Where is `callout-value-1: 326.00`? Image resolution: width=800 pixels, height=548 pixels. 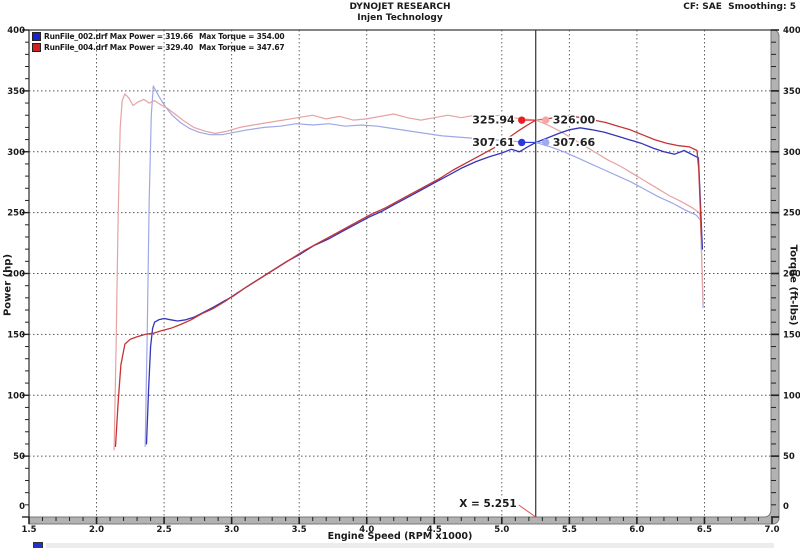 callout-value-1: 326.00 is located at coordinates (574, 120).